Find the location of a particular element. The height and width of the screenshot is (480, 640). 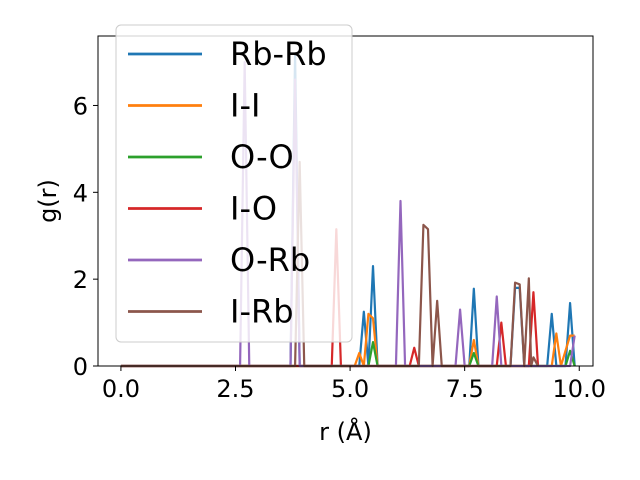

legend-label-i-i: I-I is located at coordinates (245, 106).